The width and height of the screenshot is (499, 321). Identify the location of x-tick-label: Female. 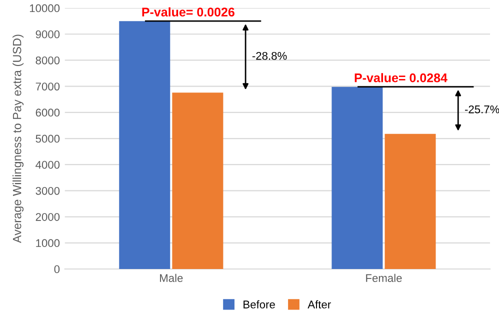
(384, 278).